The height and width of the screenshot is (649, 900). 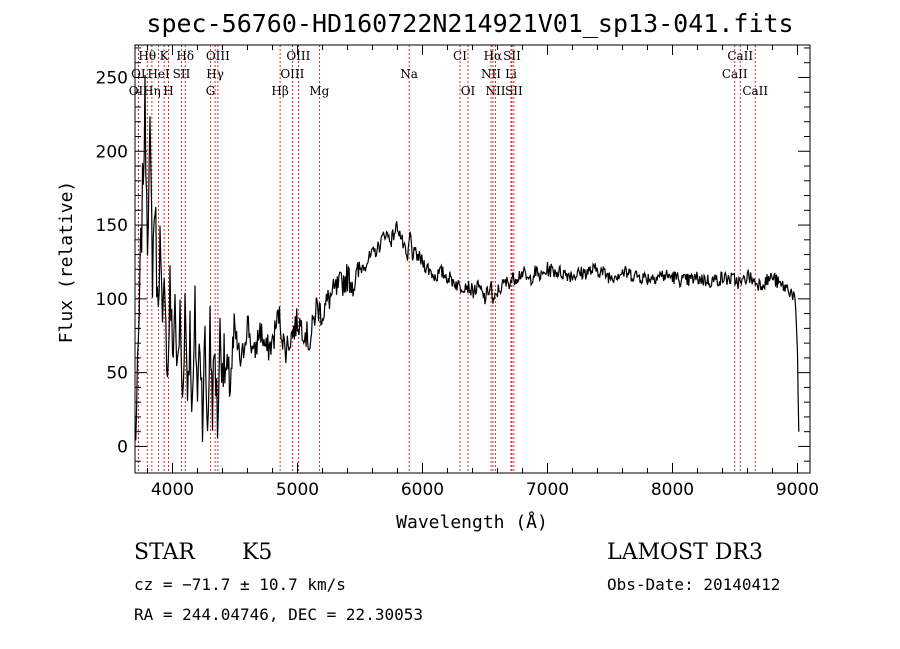 What do you see at coordinates (297, 490) in the screenshot?
I see `x-tick-label: 5000` at bounding box center [297, 490].